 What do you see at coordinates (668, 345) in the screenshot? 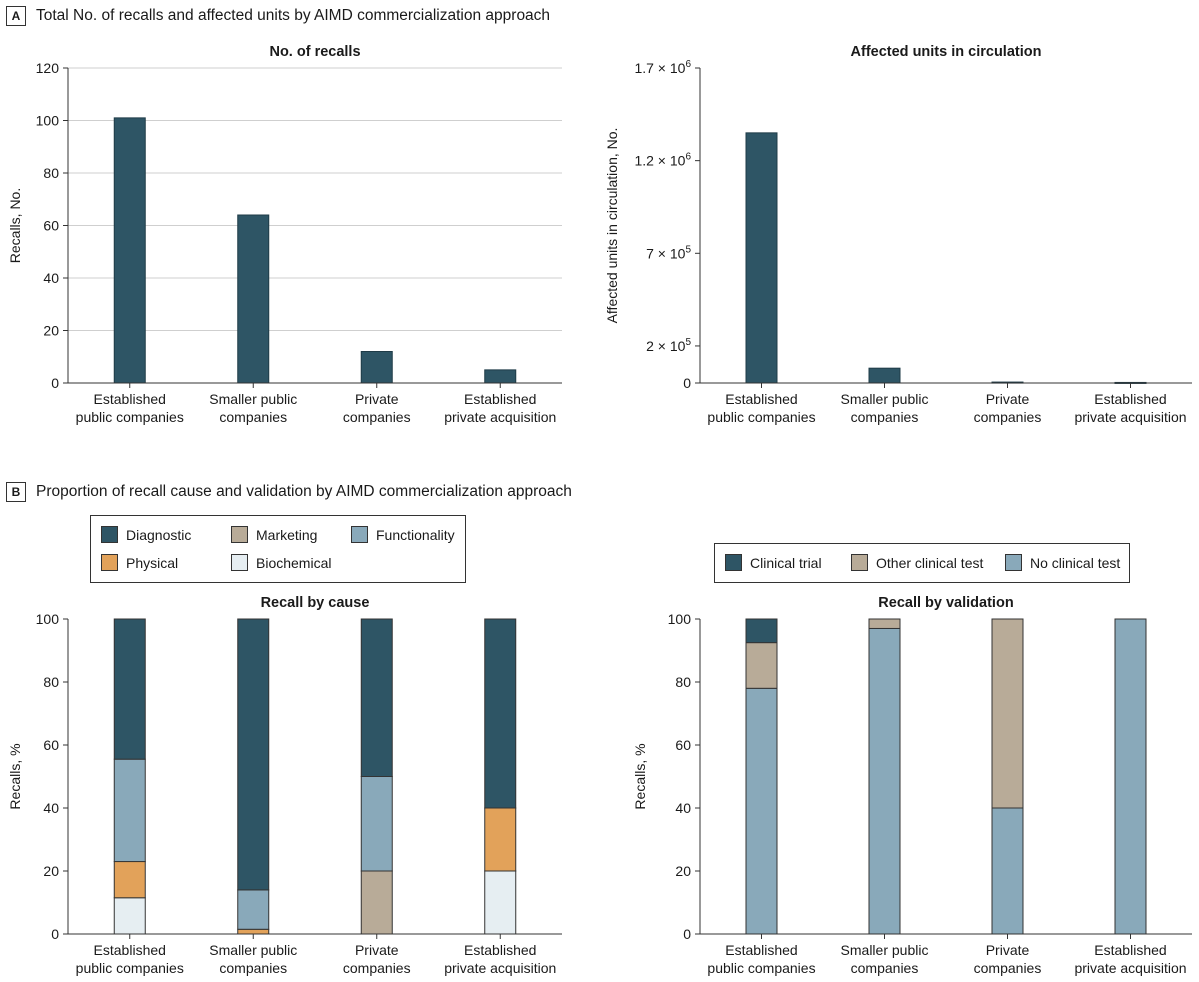
I see `y-tick-label: 2 × 10⁵` at bounding box center [668, 345].